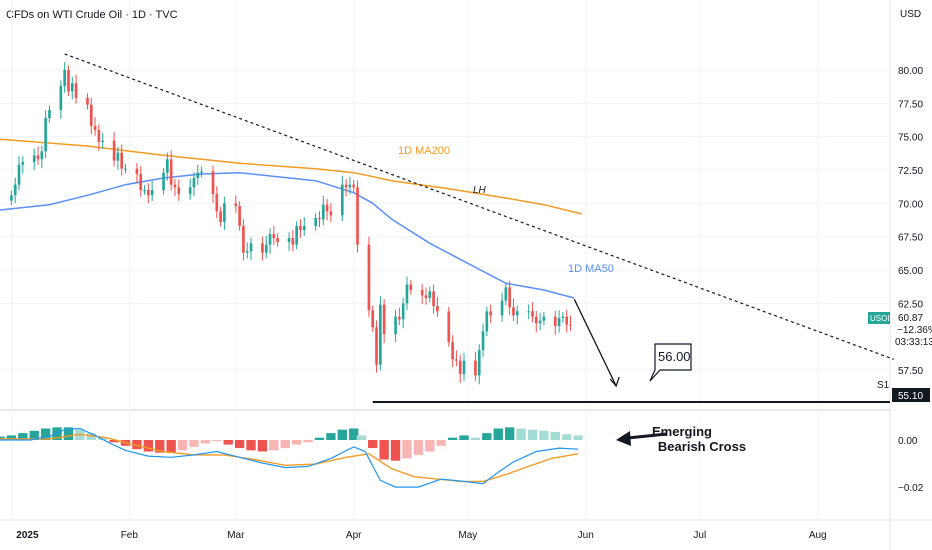 The height and width of the screenshot is (550, 932). I want to click on symbol-badge, so click(879, 318).